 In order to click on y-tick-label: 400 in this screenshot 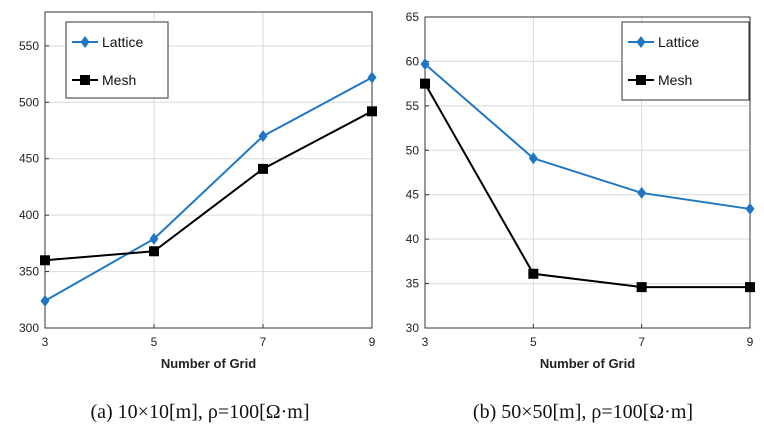, I will do `click(29, 215)`.